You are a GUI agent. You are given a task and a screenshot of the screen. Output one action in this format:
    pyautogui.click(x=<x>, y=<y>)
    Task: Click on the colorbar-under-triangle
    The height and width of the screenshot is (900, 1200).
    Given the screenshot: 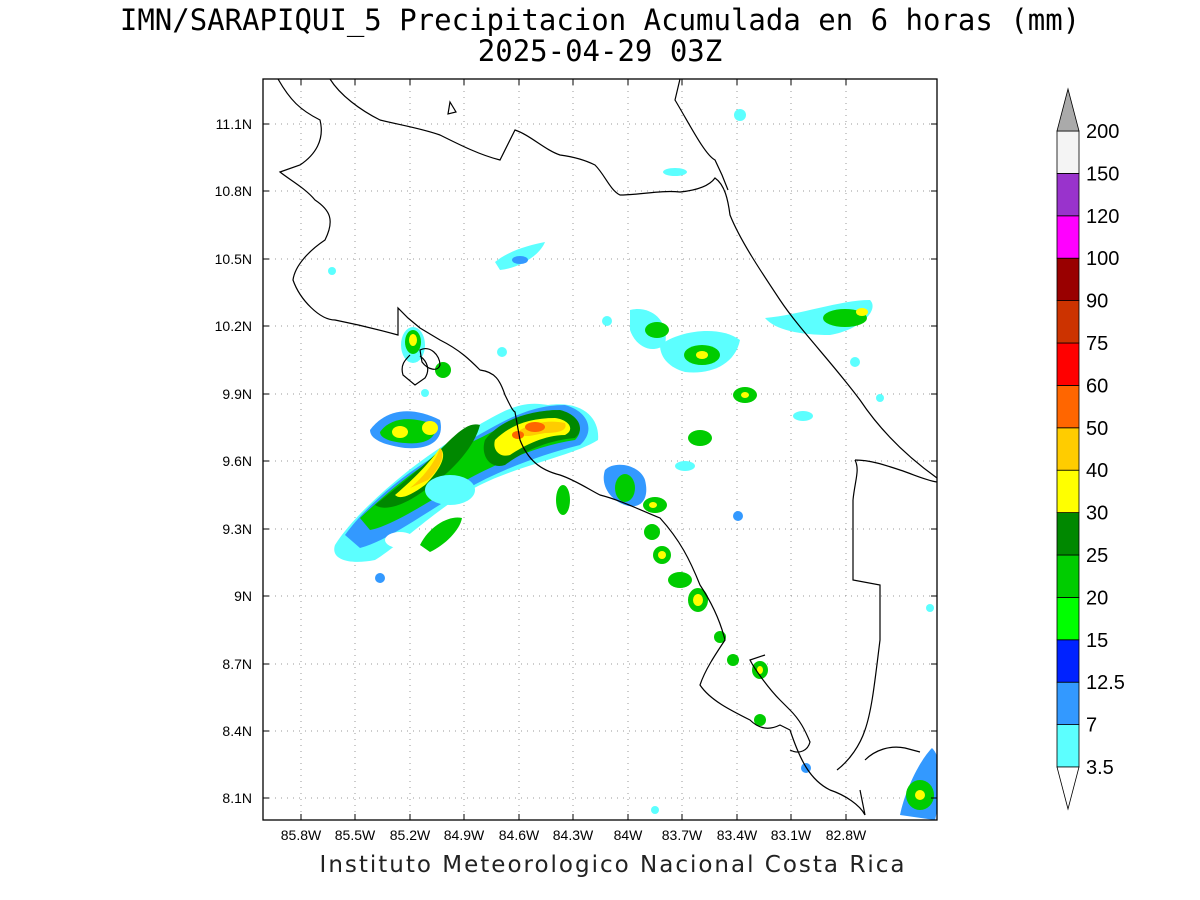 What is the action you would take?
    pyautogui.click(x=1068, y=788)
    